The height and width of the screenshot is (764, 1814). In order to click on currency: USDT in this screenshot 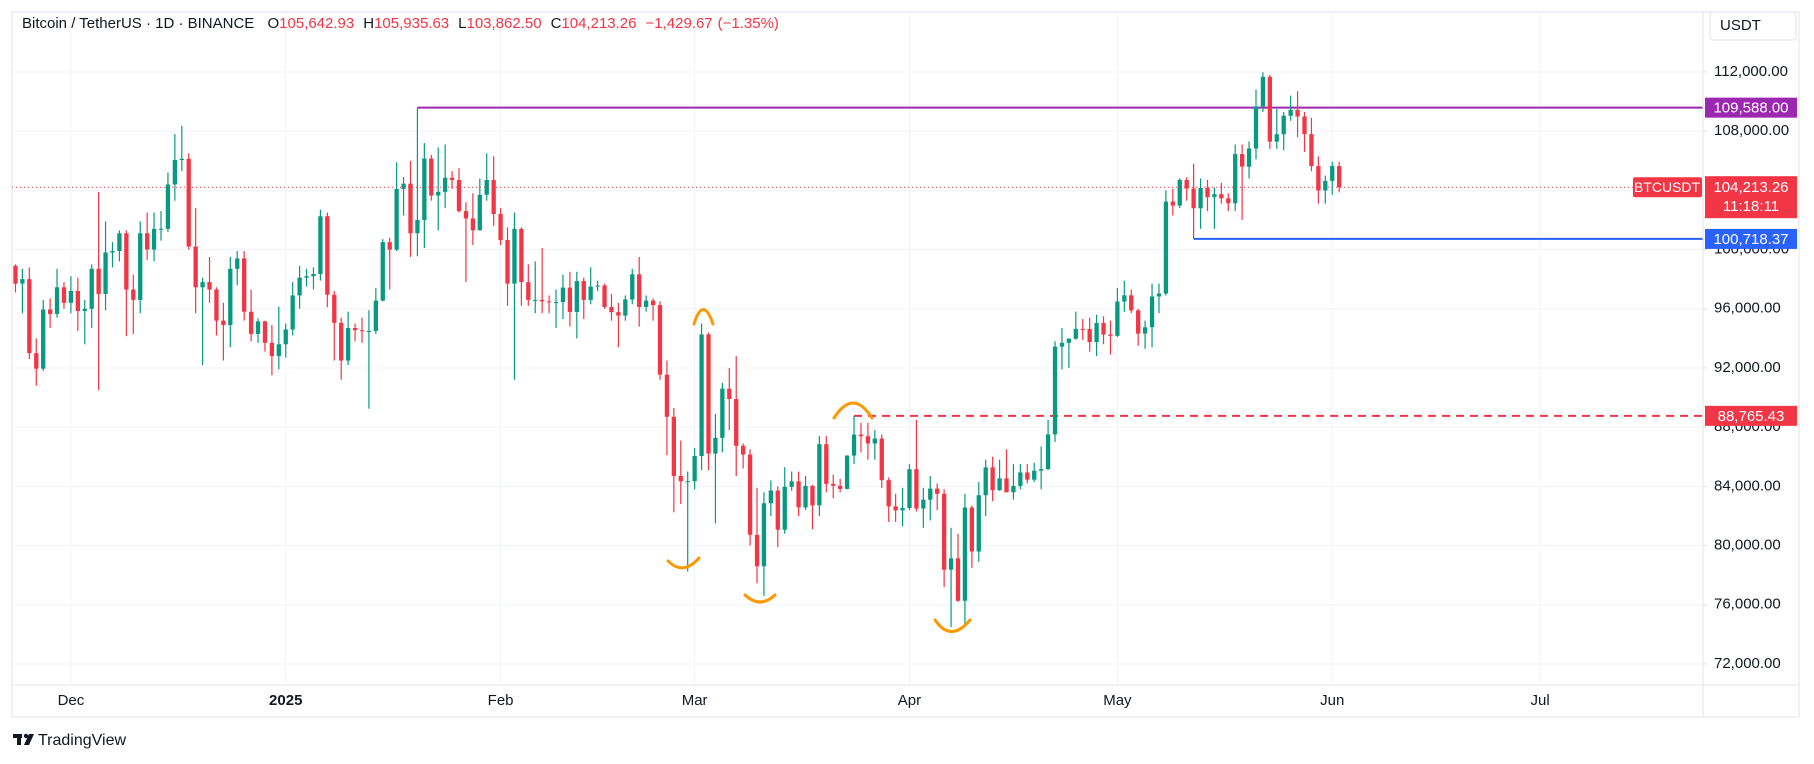, I will do `click(1740, 25)`.